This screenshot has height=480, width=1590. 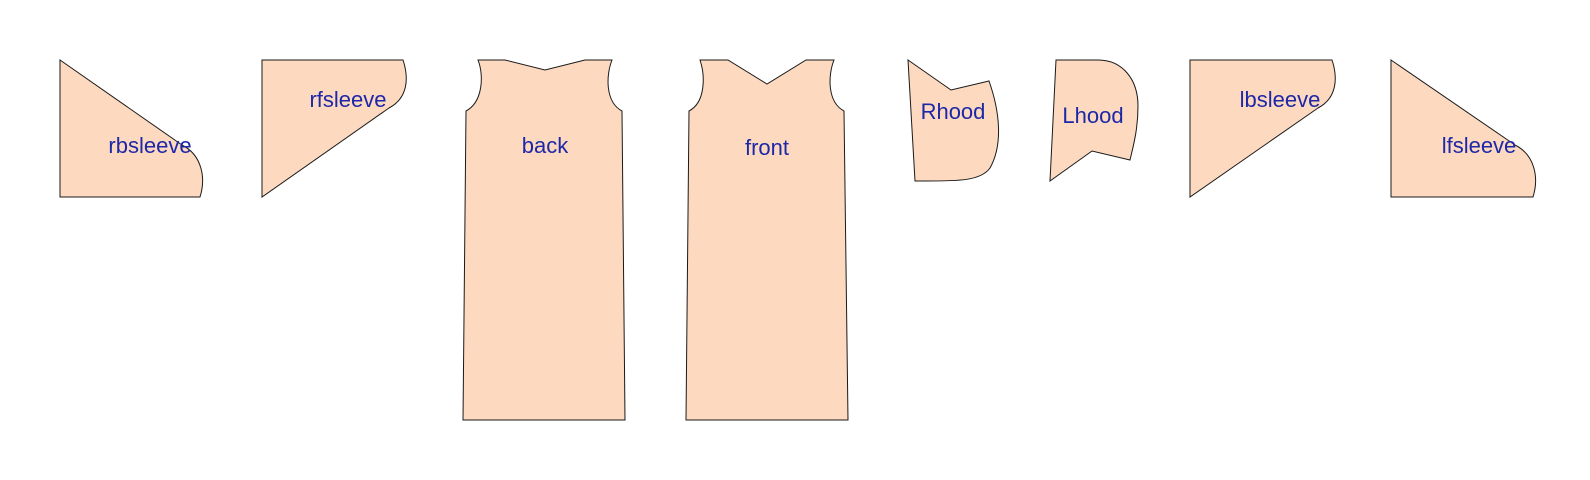 I want to click on piece-rhood-shape, so click(x=953, y=120).